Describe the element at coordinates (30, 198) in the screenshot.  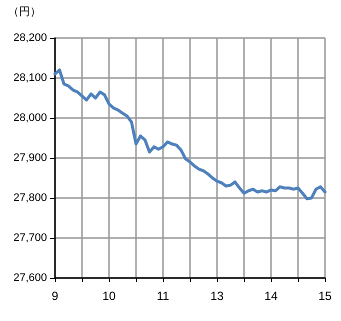
I see `y-tick-label: 27,800` at that location.